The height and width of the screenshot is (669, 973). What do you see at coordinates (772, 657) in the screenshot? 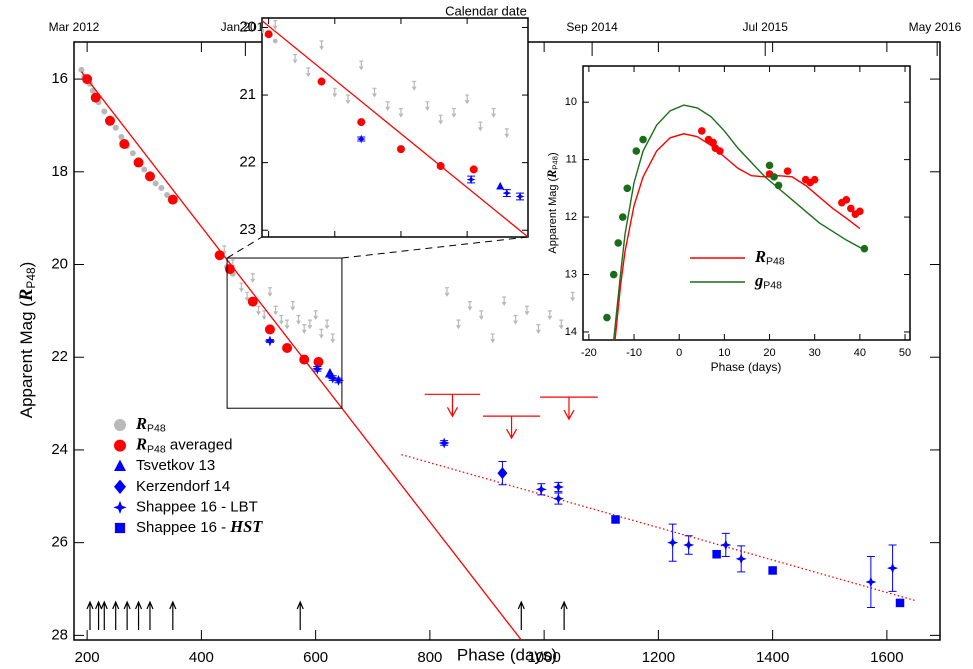
I see `x-tick-label: 1400` at bounding box center [772, 657].